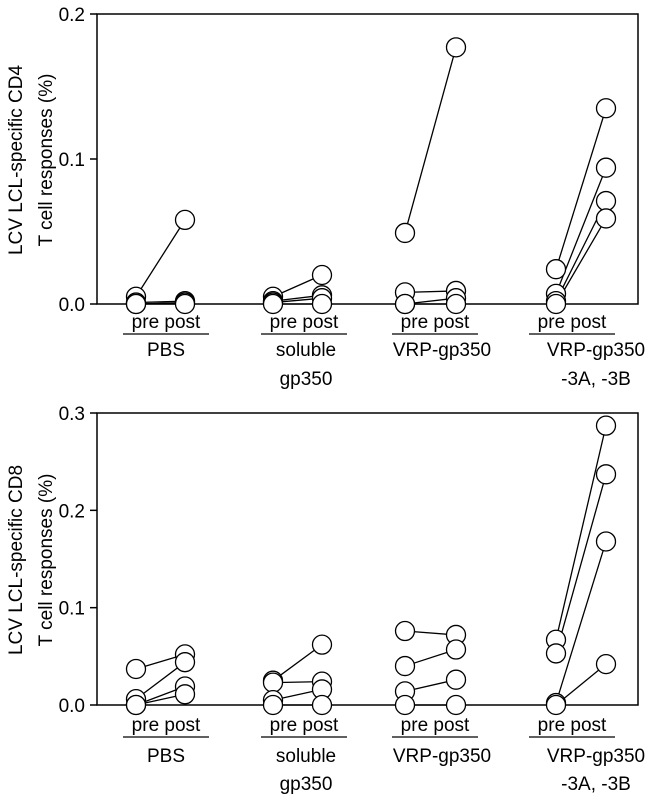 This screenshot has width=662, height=800. Describe the element at coordinates (16, 560) in the screenshot. I see `y-axis-label: LCV LCL-specific CD8` at that location.